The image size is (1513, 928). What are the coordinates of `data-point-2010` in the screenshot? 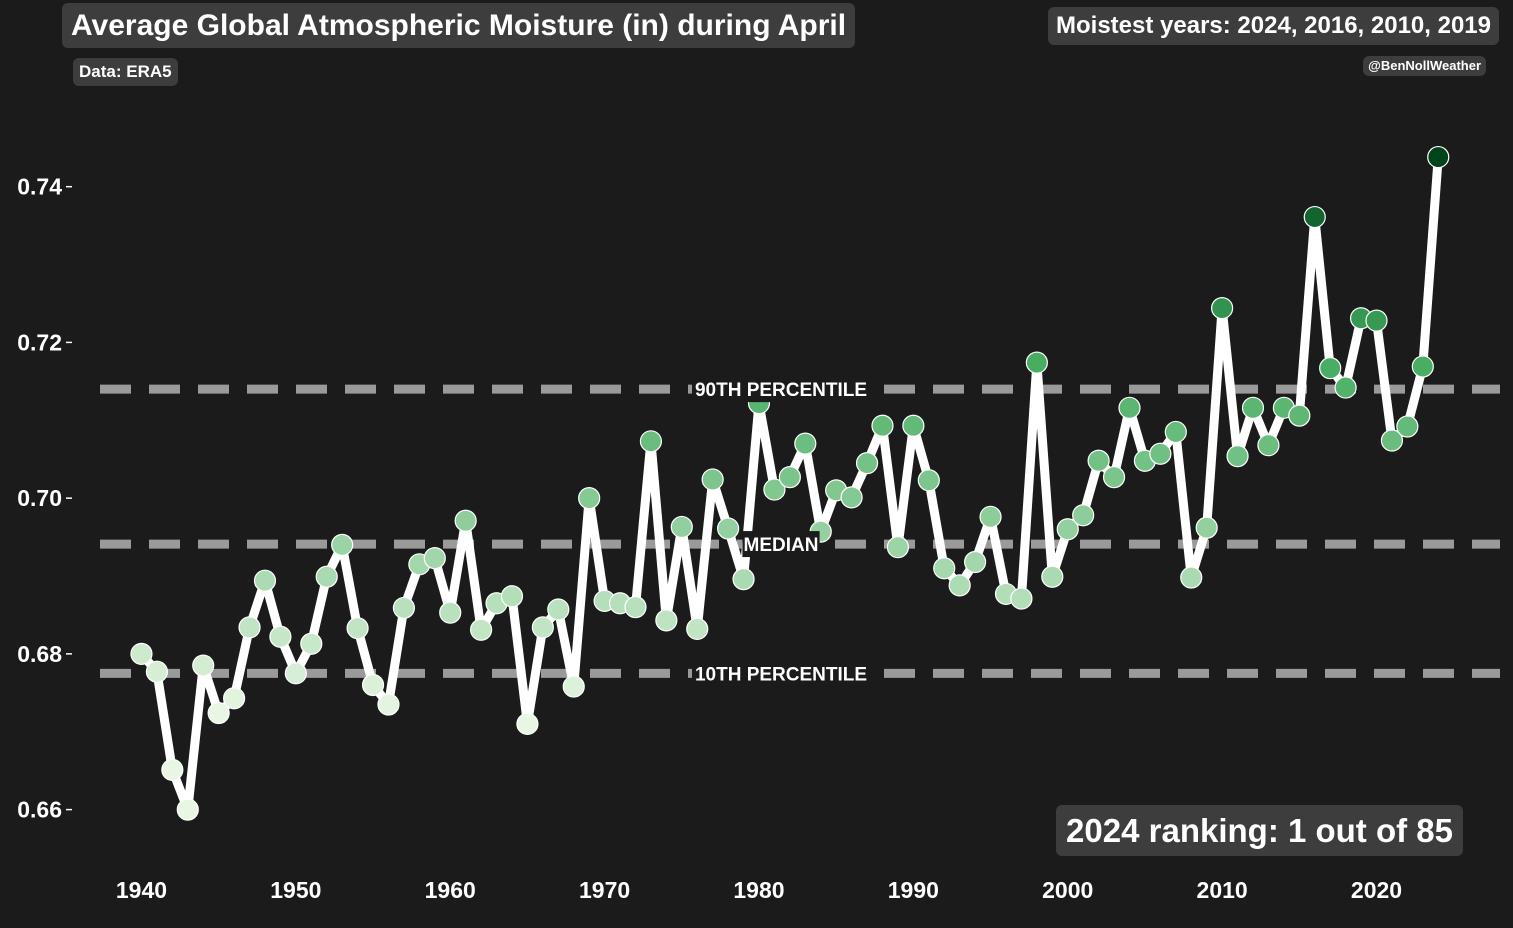 It's located at (1222, 308).